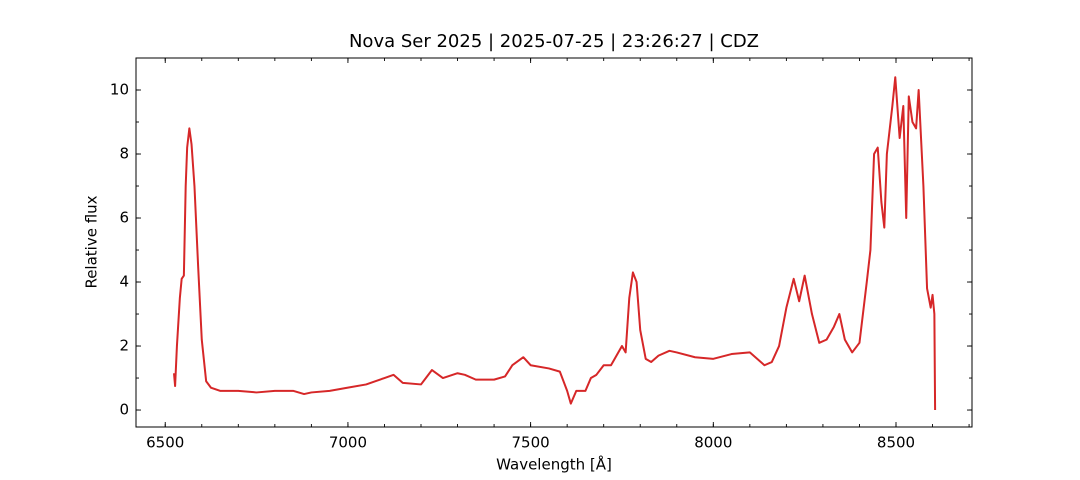 The height and width of the screenshot is (480, 1080). Describe the element at coordinates (531, 443) in the screenshot. I see `x-tick-label: 7500` at that location.